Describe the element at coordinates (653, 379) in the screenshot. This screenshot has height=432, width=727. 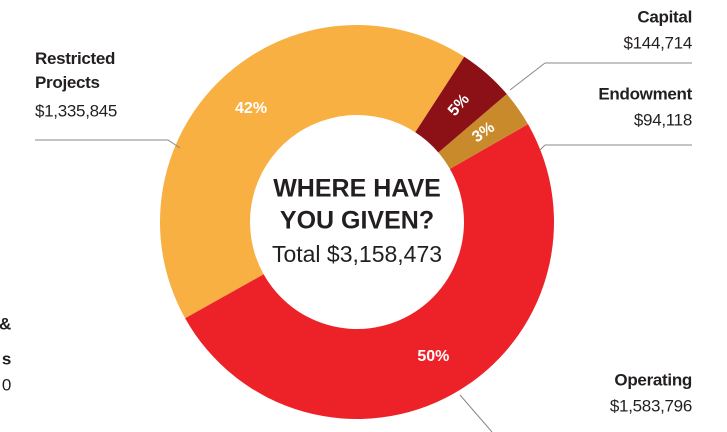
I see `category-label: Operating` at that location.